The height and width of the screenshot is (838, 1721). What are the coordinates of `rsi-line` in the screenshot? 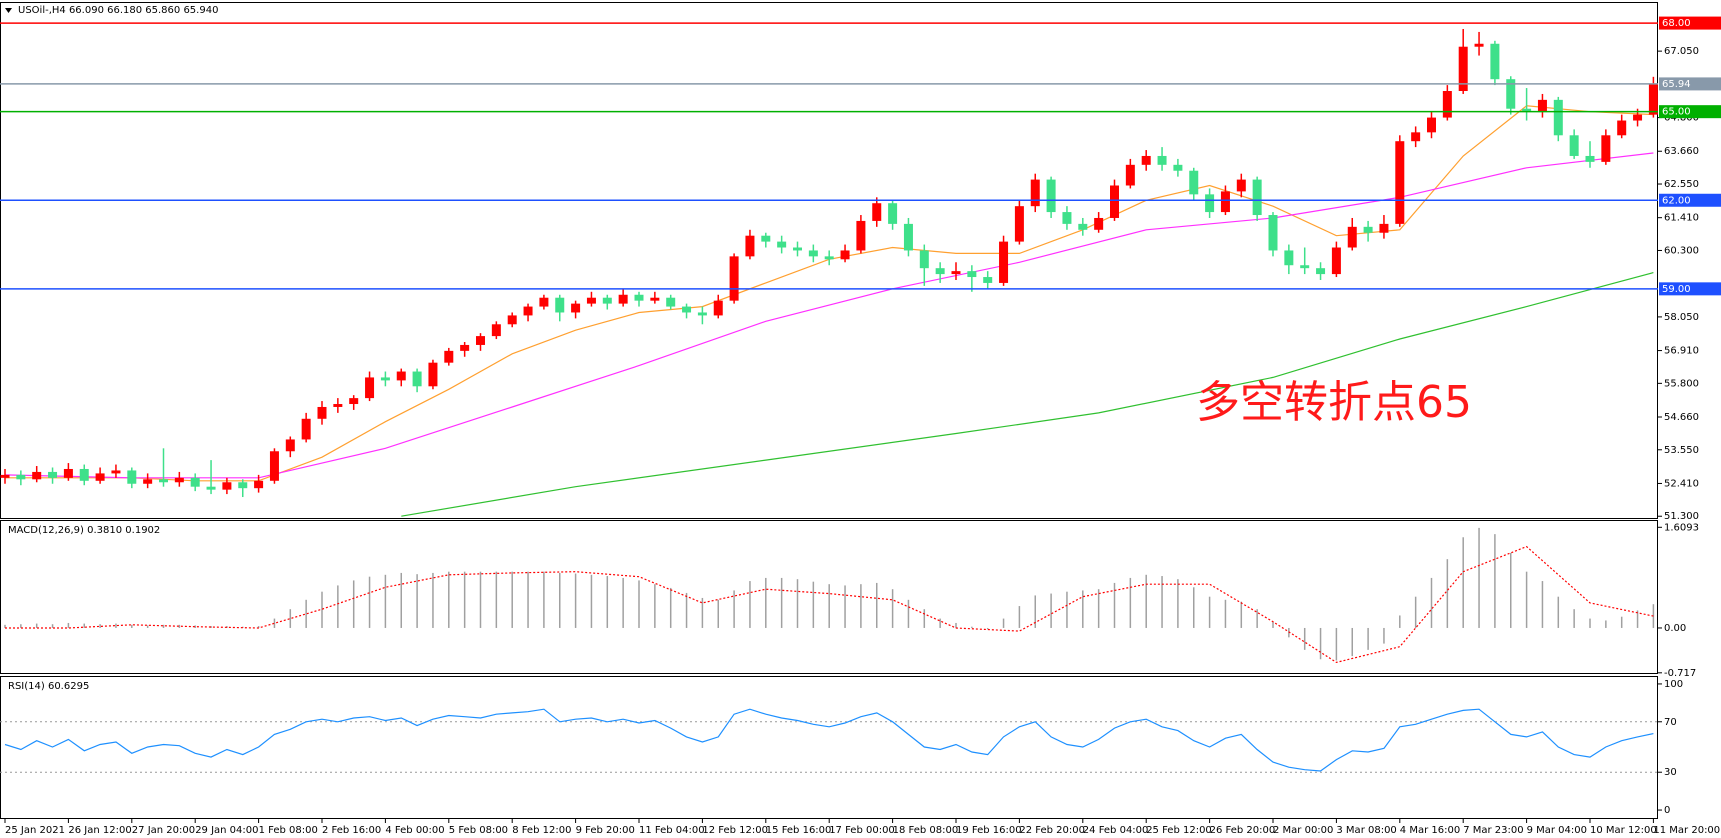 It's located at (829, 740).